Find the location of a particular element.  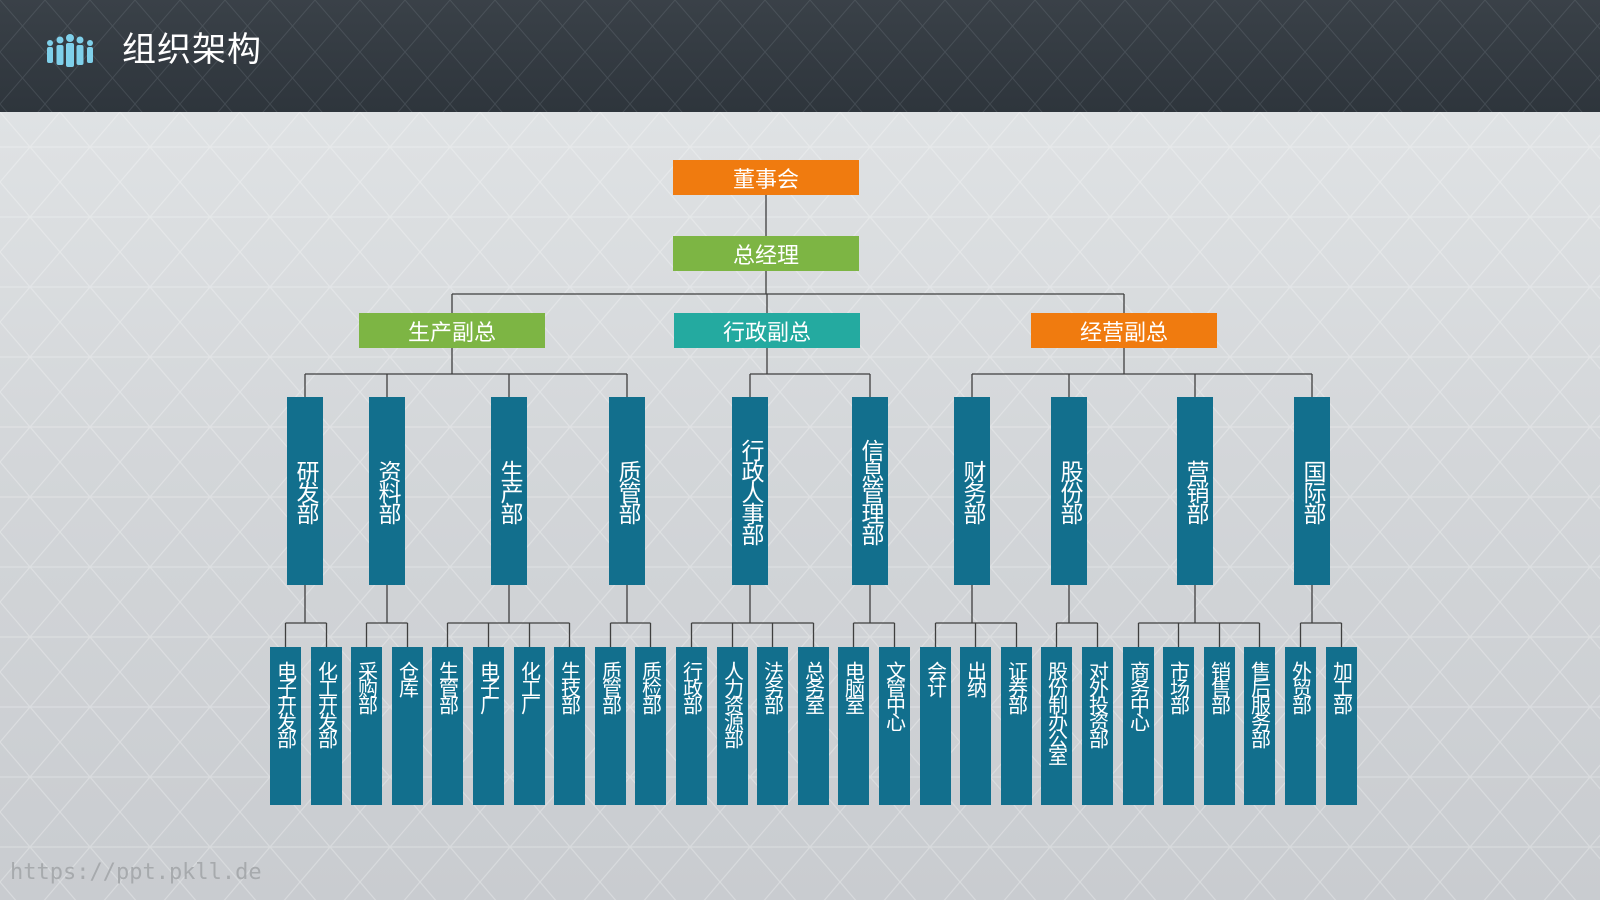

page-title: 组织架构 is located at coordinates (192, 50).